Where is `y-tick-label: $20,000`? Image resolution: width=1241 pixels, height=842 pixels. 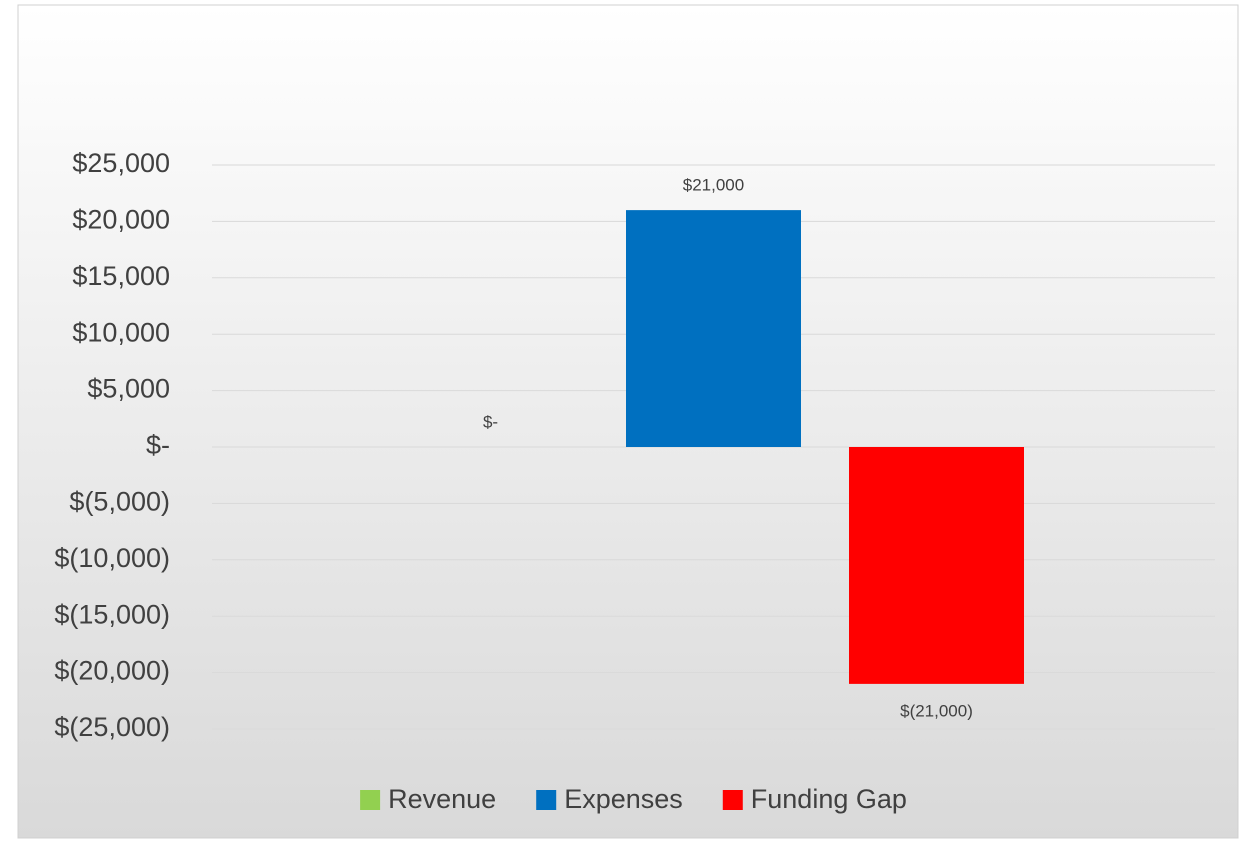
y-tick-label: $20,000 is located at coordinates (121, 220).